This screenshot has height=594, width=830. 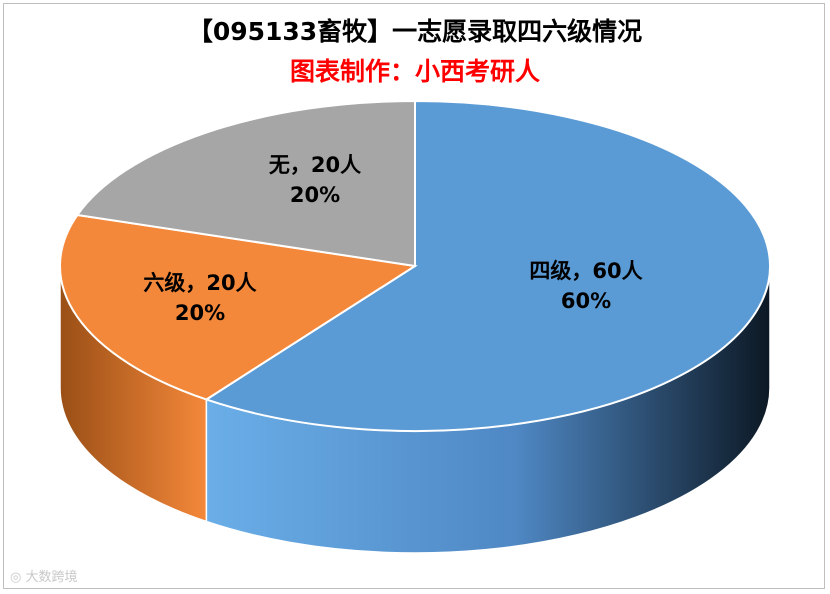 What do you see at coordinates (315, 165) in the screenshot?
I see `data-label-2-line1: 无，20人` at bounding box center [315, 165].